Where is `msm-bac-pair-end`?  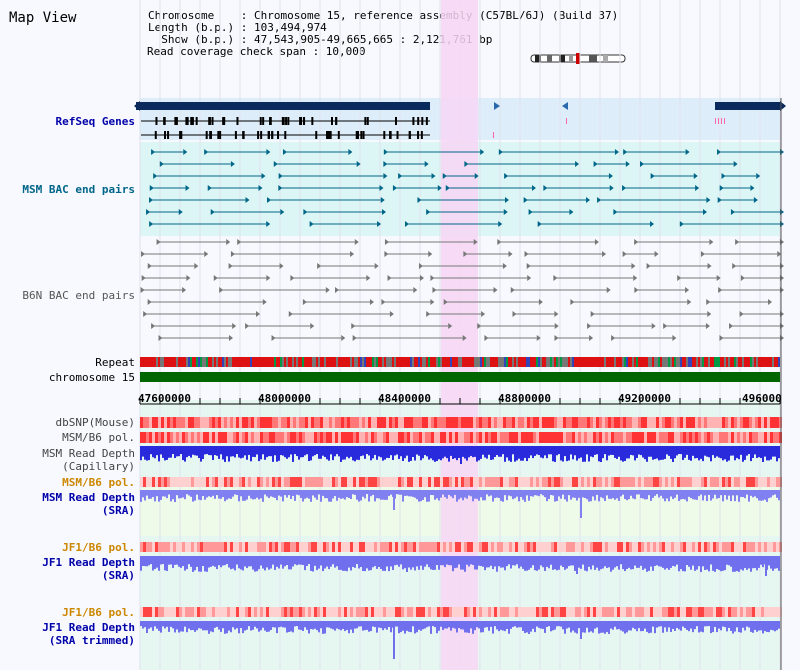
msm-bac-pair-end is located at coordinates (616, 152).